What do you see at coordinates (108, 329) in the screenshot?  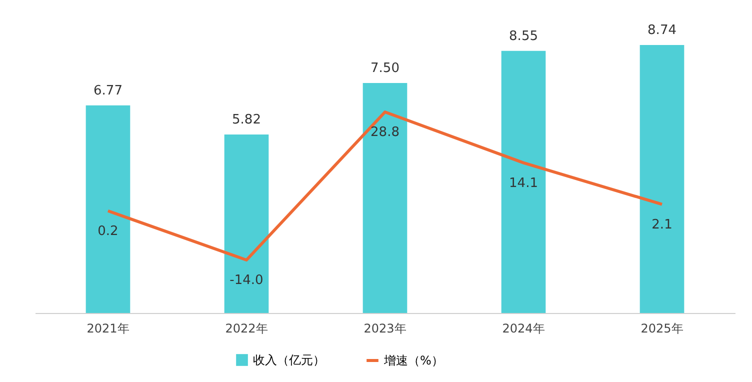 I see `x-tick-label: 2021年` at bounding box center [108, 329].